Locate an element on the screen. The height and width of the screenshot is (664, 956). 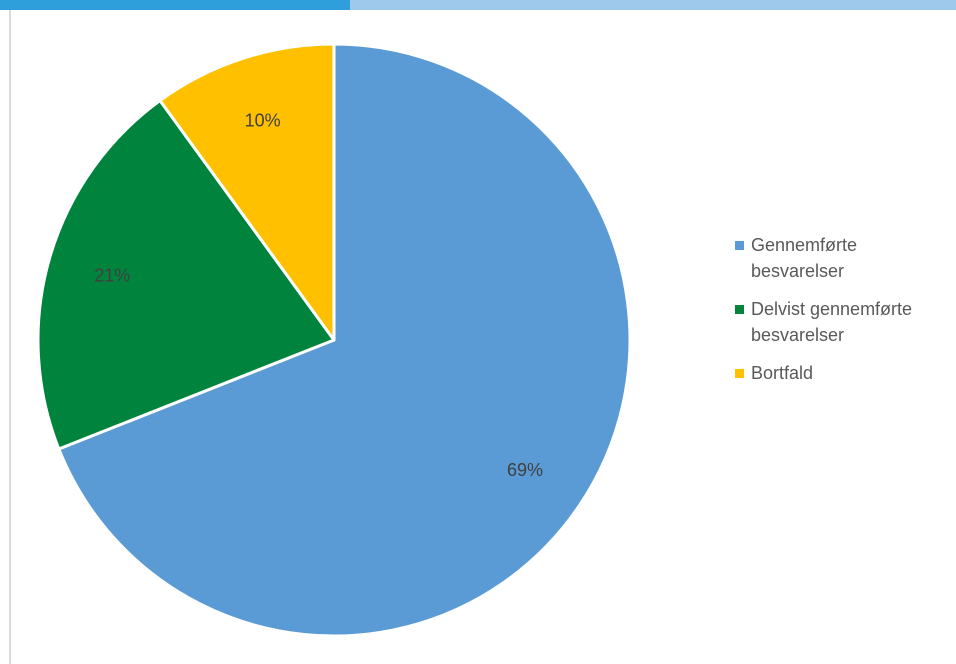
legend-label-bortfald: Bortfald is located at coordinates (782, 373).